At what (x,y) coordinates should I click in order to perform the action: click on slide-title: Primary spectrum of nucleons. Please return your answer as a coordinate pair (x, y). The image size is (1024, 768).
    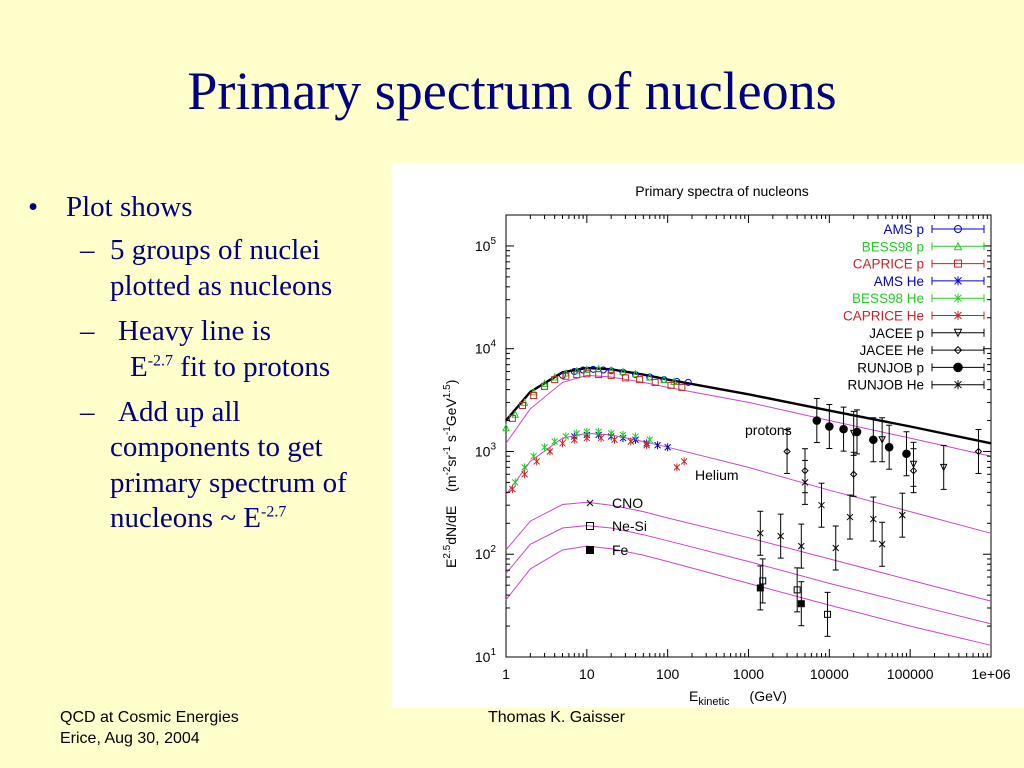
    Looking at the image, I should click on (512, 91).